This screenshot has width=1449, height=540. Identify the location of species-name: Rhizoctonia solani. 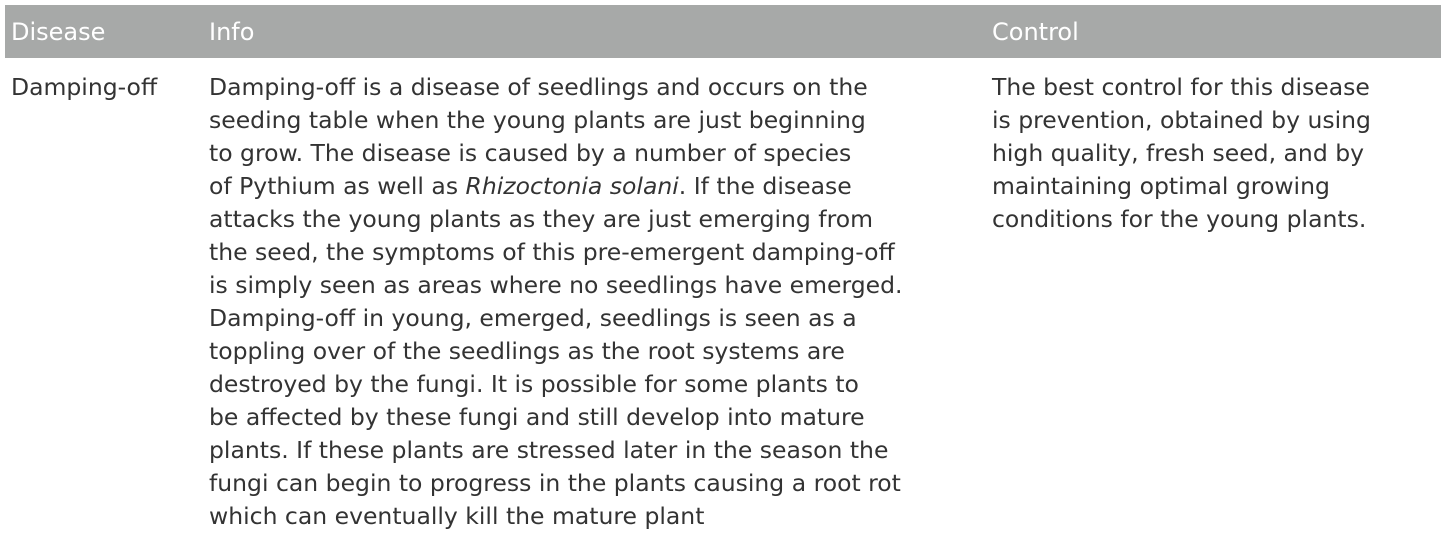
(572, 186).